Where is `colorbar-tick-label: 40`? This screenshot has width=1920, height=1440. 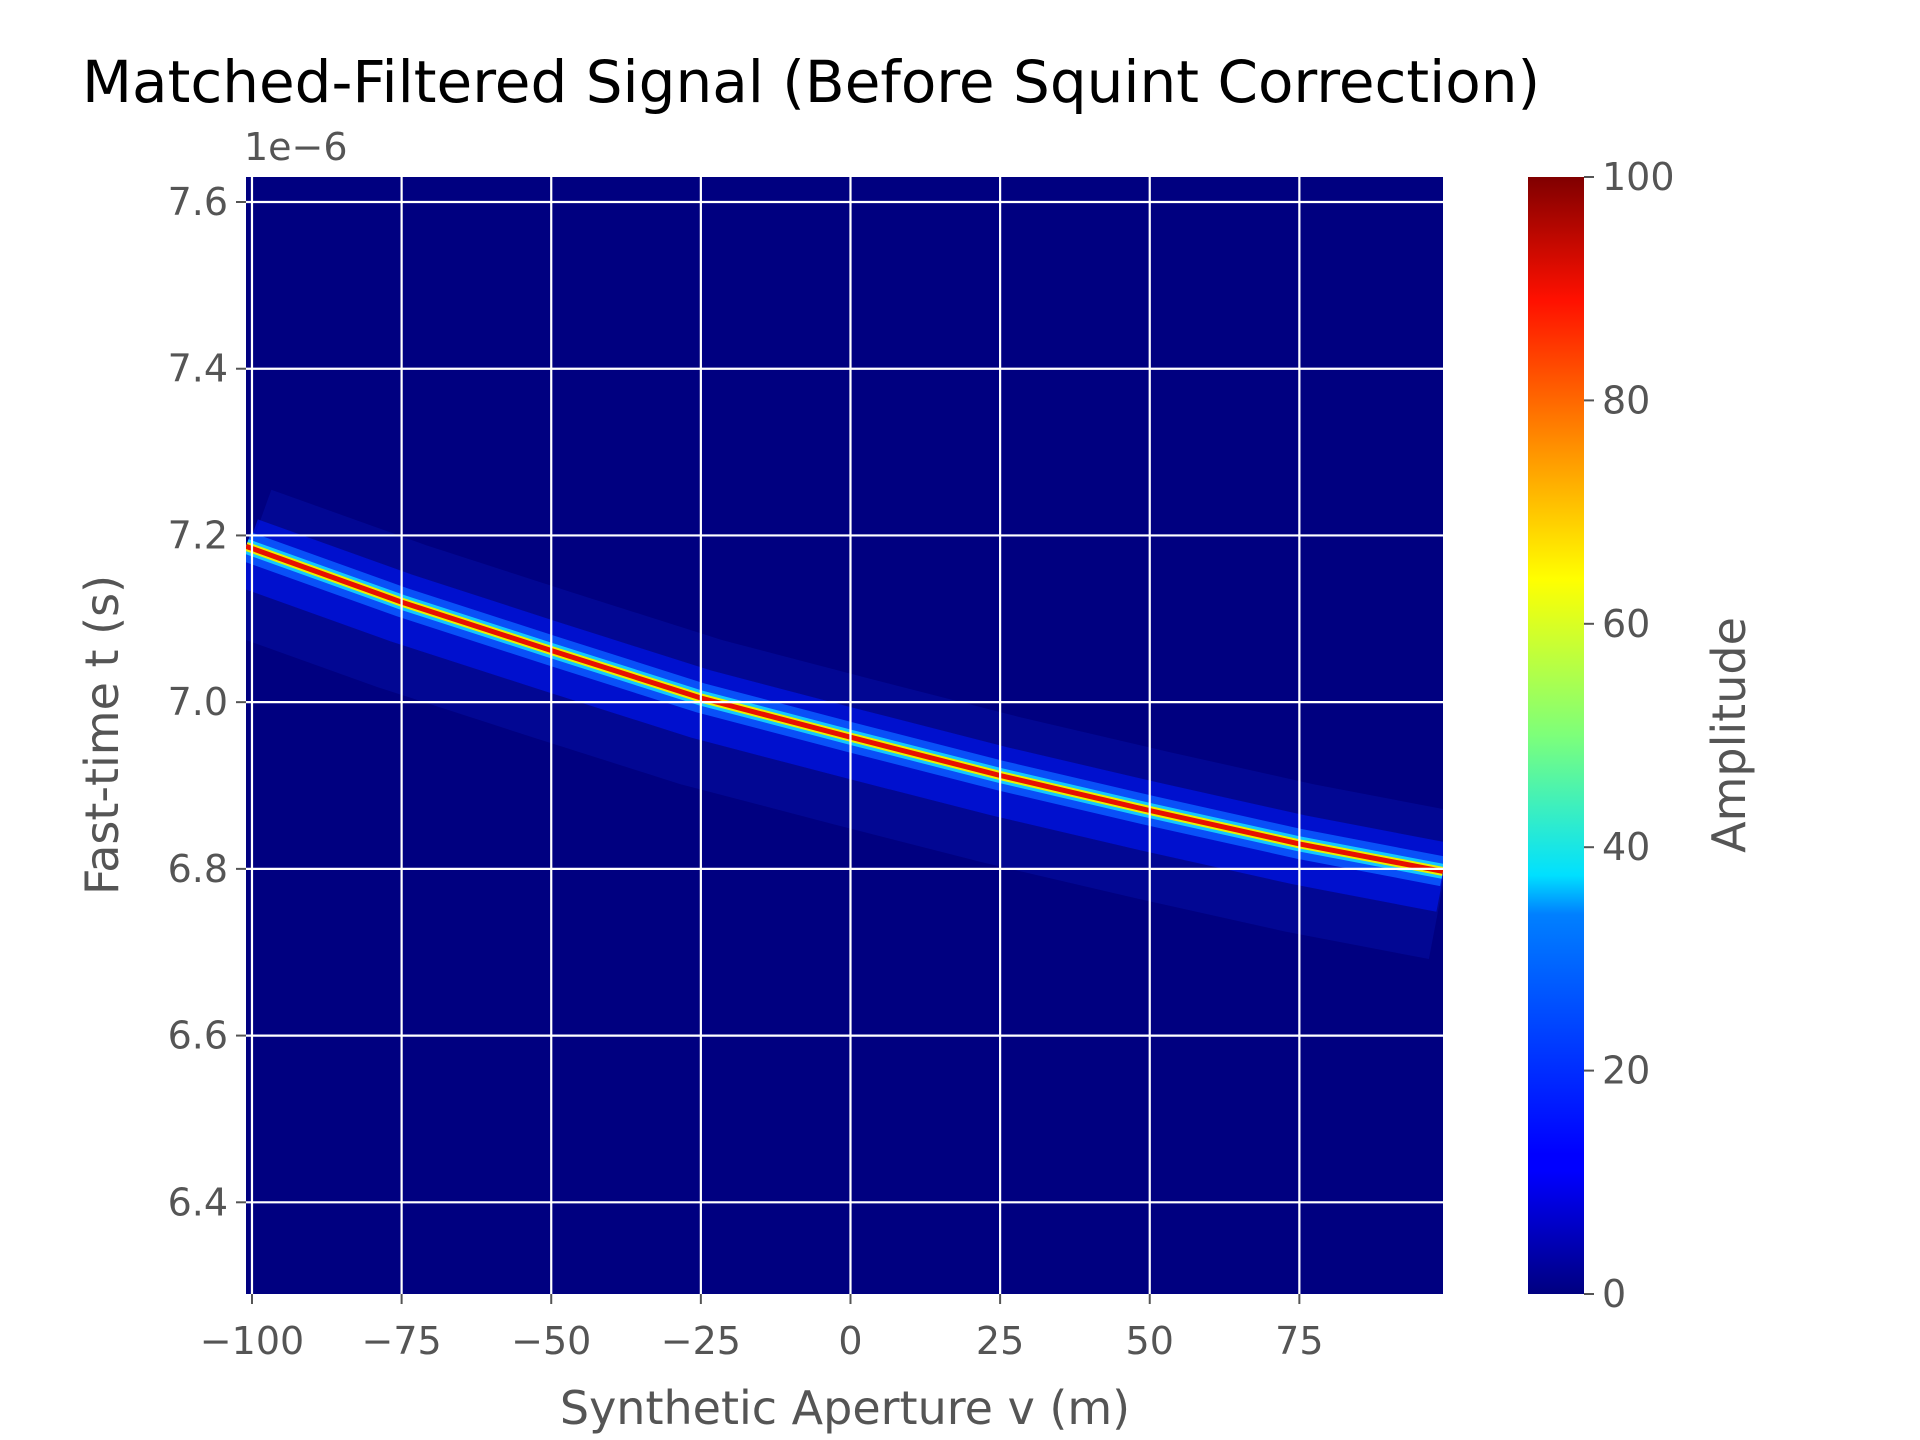 colorbar-tick-label: 40 is located at coordinates (1626, 847).